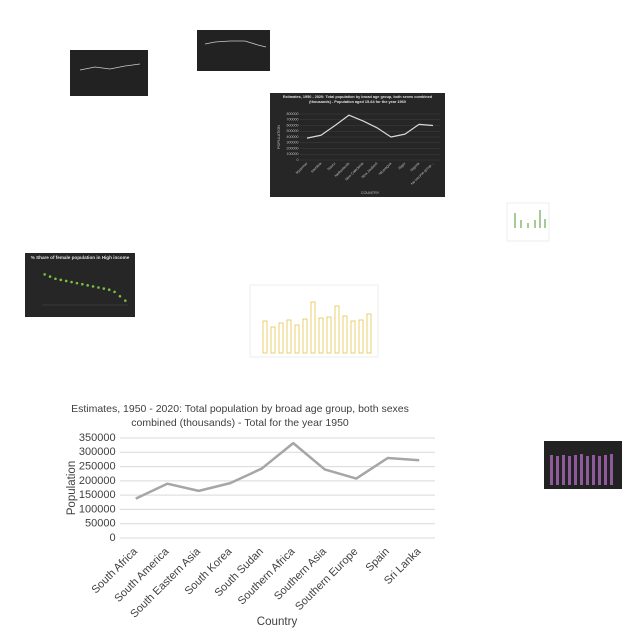 Image resolution: width=640 pixels, height=640 pixels. Describe the element at coordinates (293, 125) in the screenshot. I see `y-tick-label: 600000` at that location.